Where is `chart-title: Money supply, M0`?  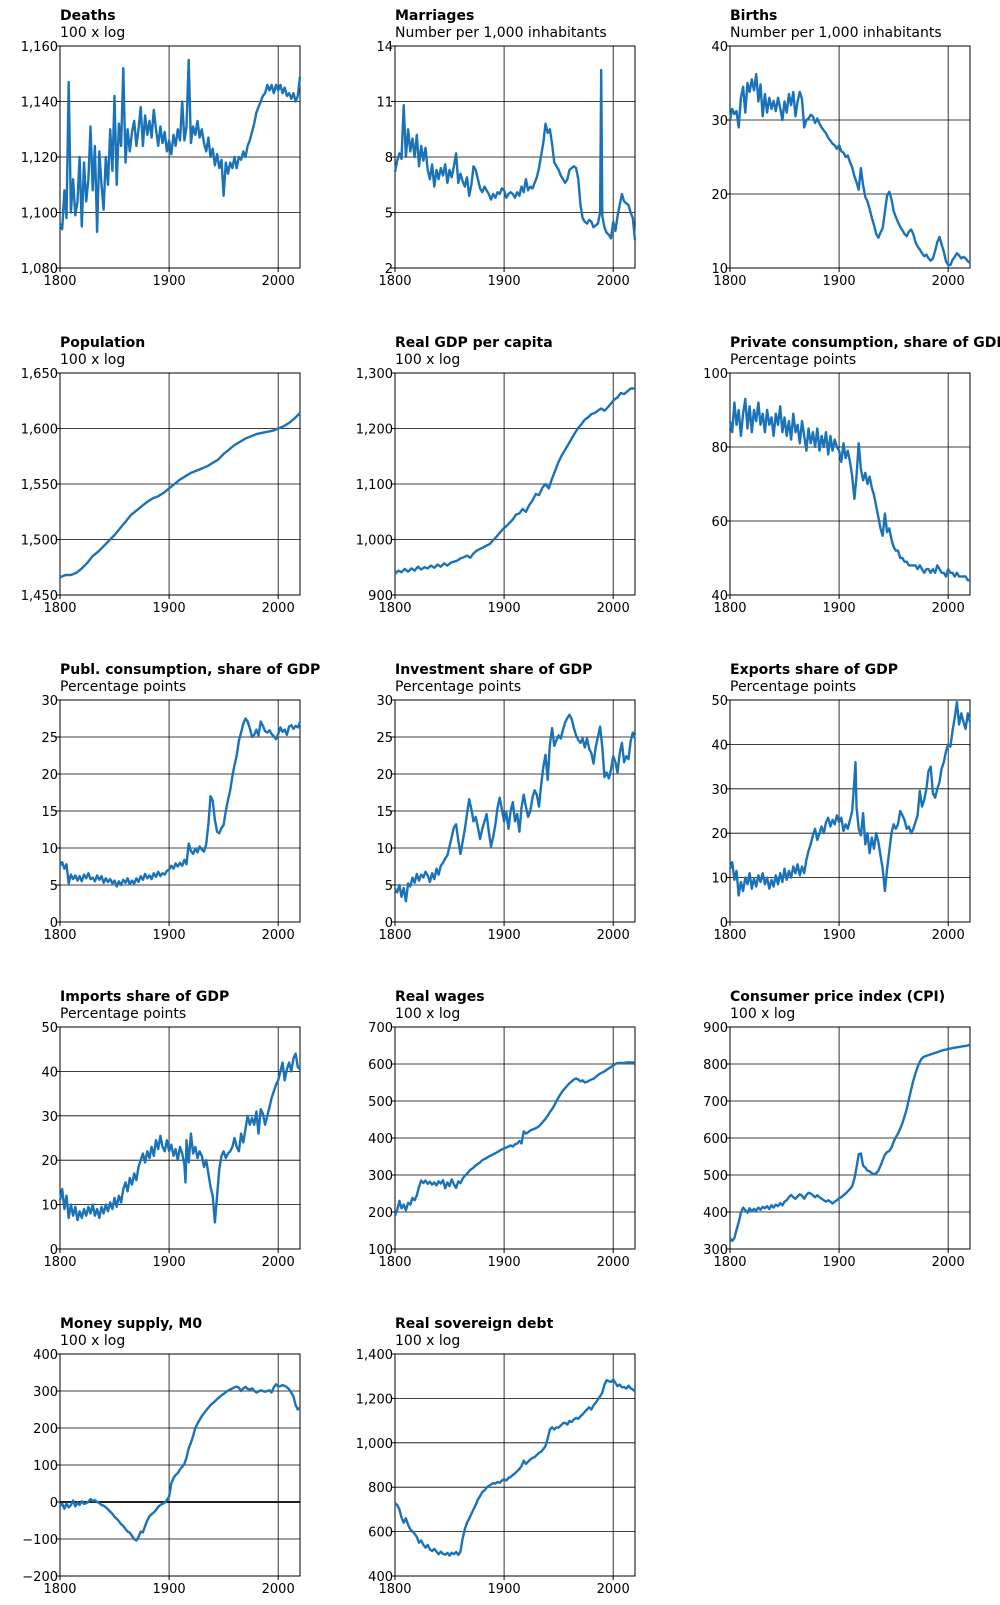
chart-title: Money supply, M0 is located at coordinates (131, 1324).